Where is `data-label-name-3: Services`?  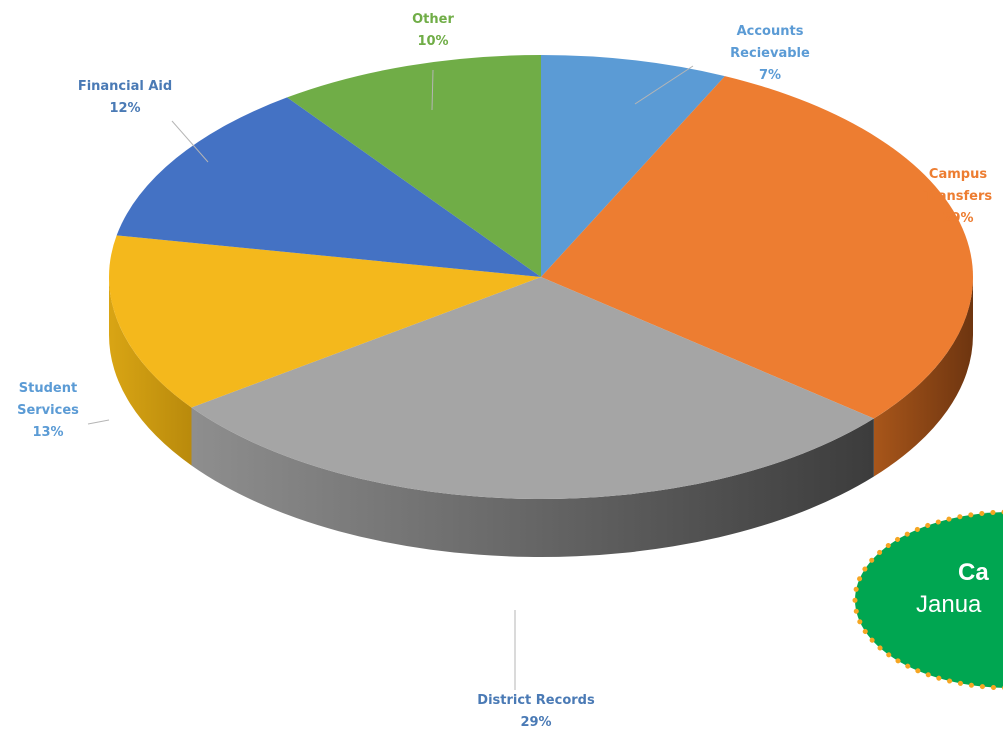
data-label-name-3: Services is located at coordinates (48, 410).